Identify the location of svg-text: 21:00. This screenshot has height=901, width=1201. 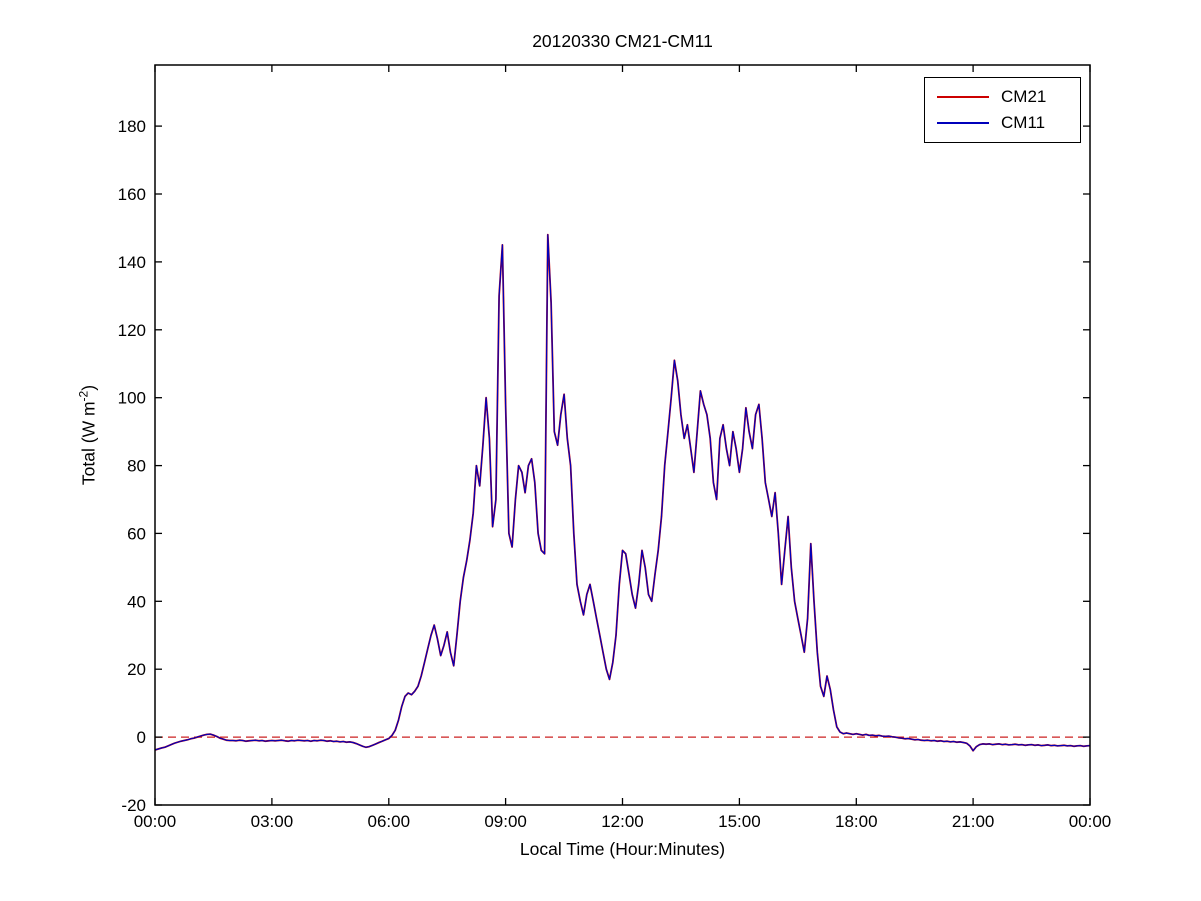
(973, 821).